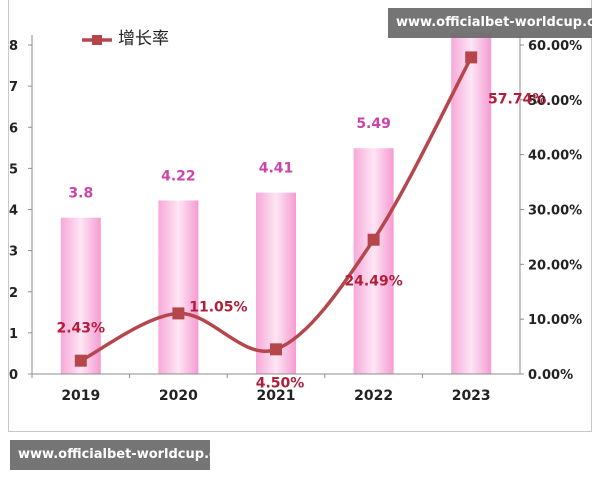 The width and height of the screenshot is (600, 480). What do you see at coordinates (13, 375) in the screenshot?
I see `y-left-tick-label: 0` at bounding box center [13, 375].